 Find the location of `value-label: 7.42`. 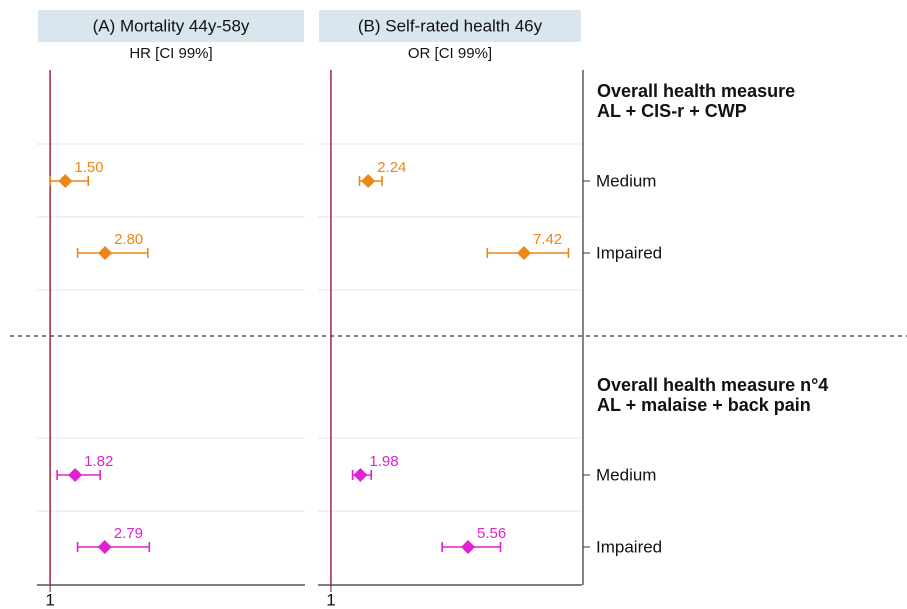

value-label: 7.42 is located at coordinates (547, 239).